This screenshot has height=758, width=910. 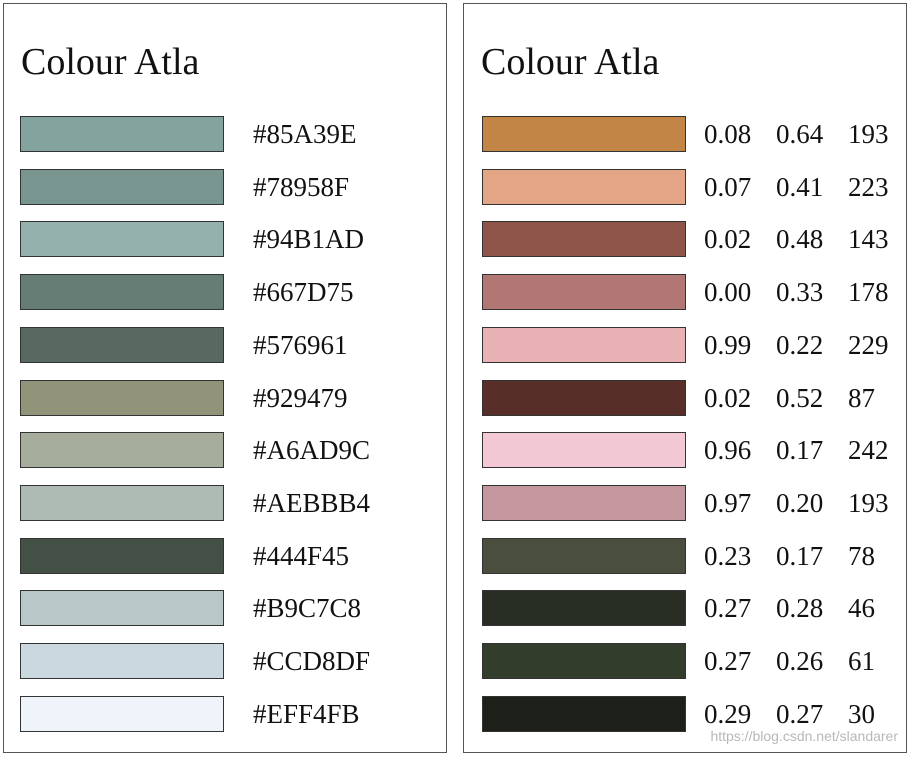 What do you see at coordinates (800, 134) in the screenshot?
I see `value-label: 0.64` at bounding box center [800, 134].